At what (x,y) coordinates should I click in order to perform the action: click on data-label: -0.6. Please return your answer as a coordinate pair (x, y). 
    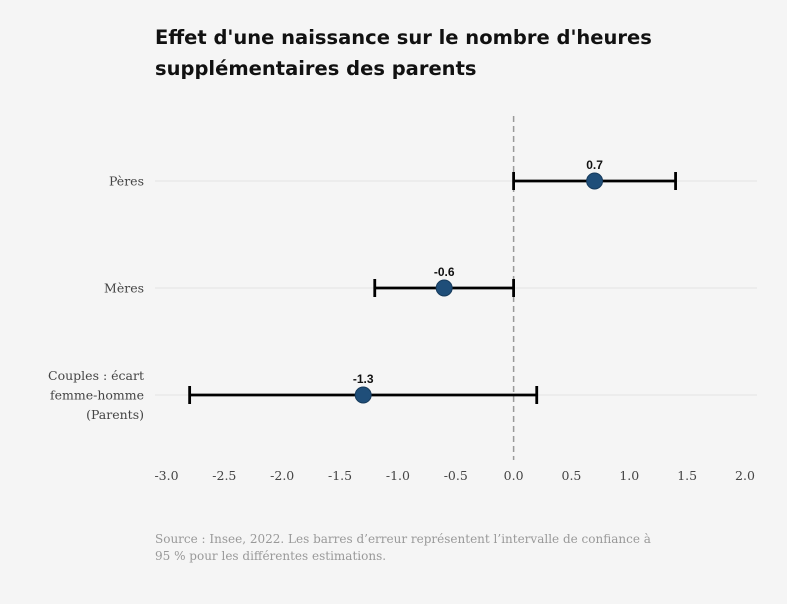
    Looking at the image, I should click on (444, 272).